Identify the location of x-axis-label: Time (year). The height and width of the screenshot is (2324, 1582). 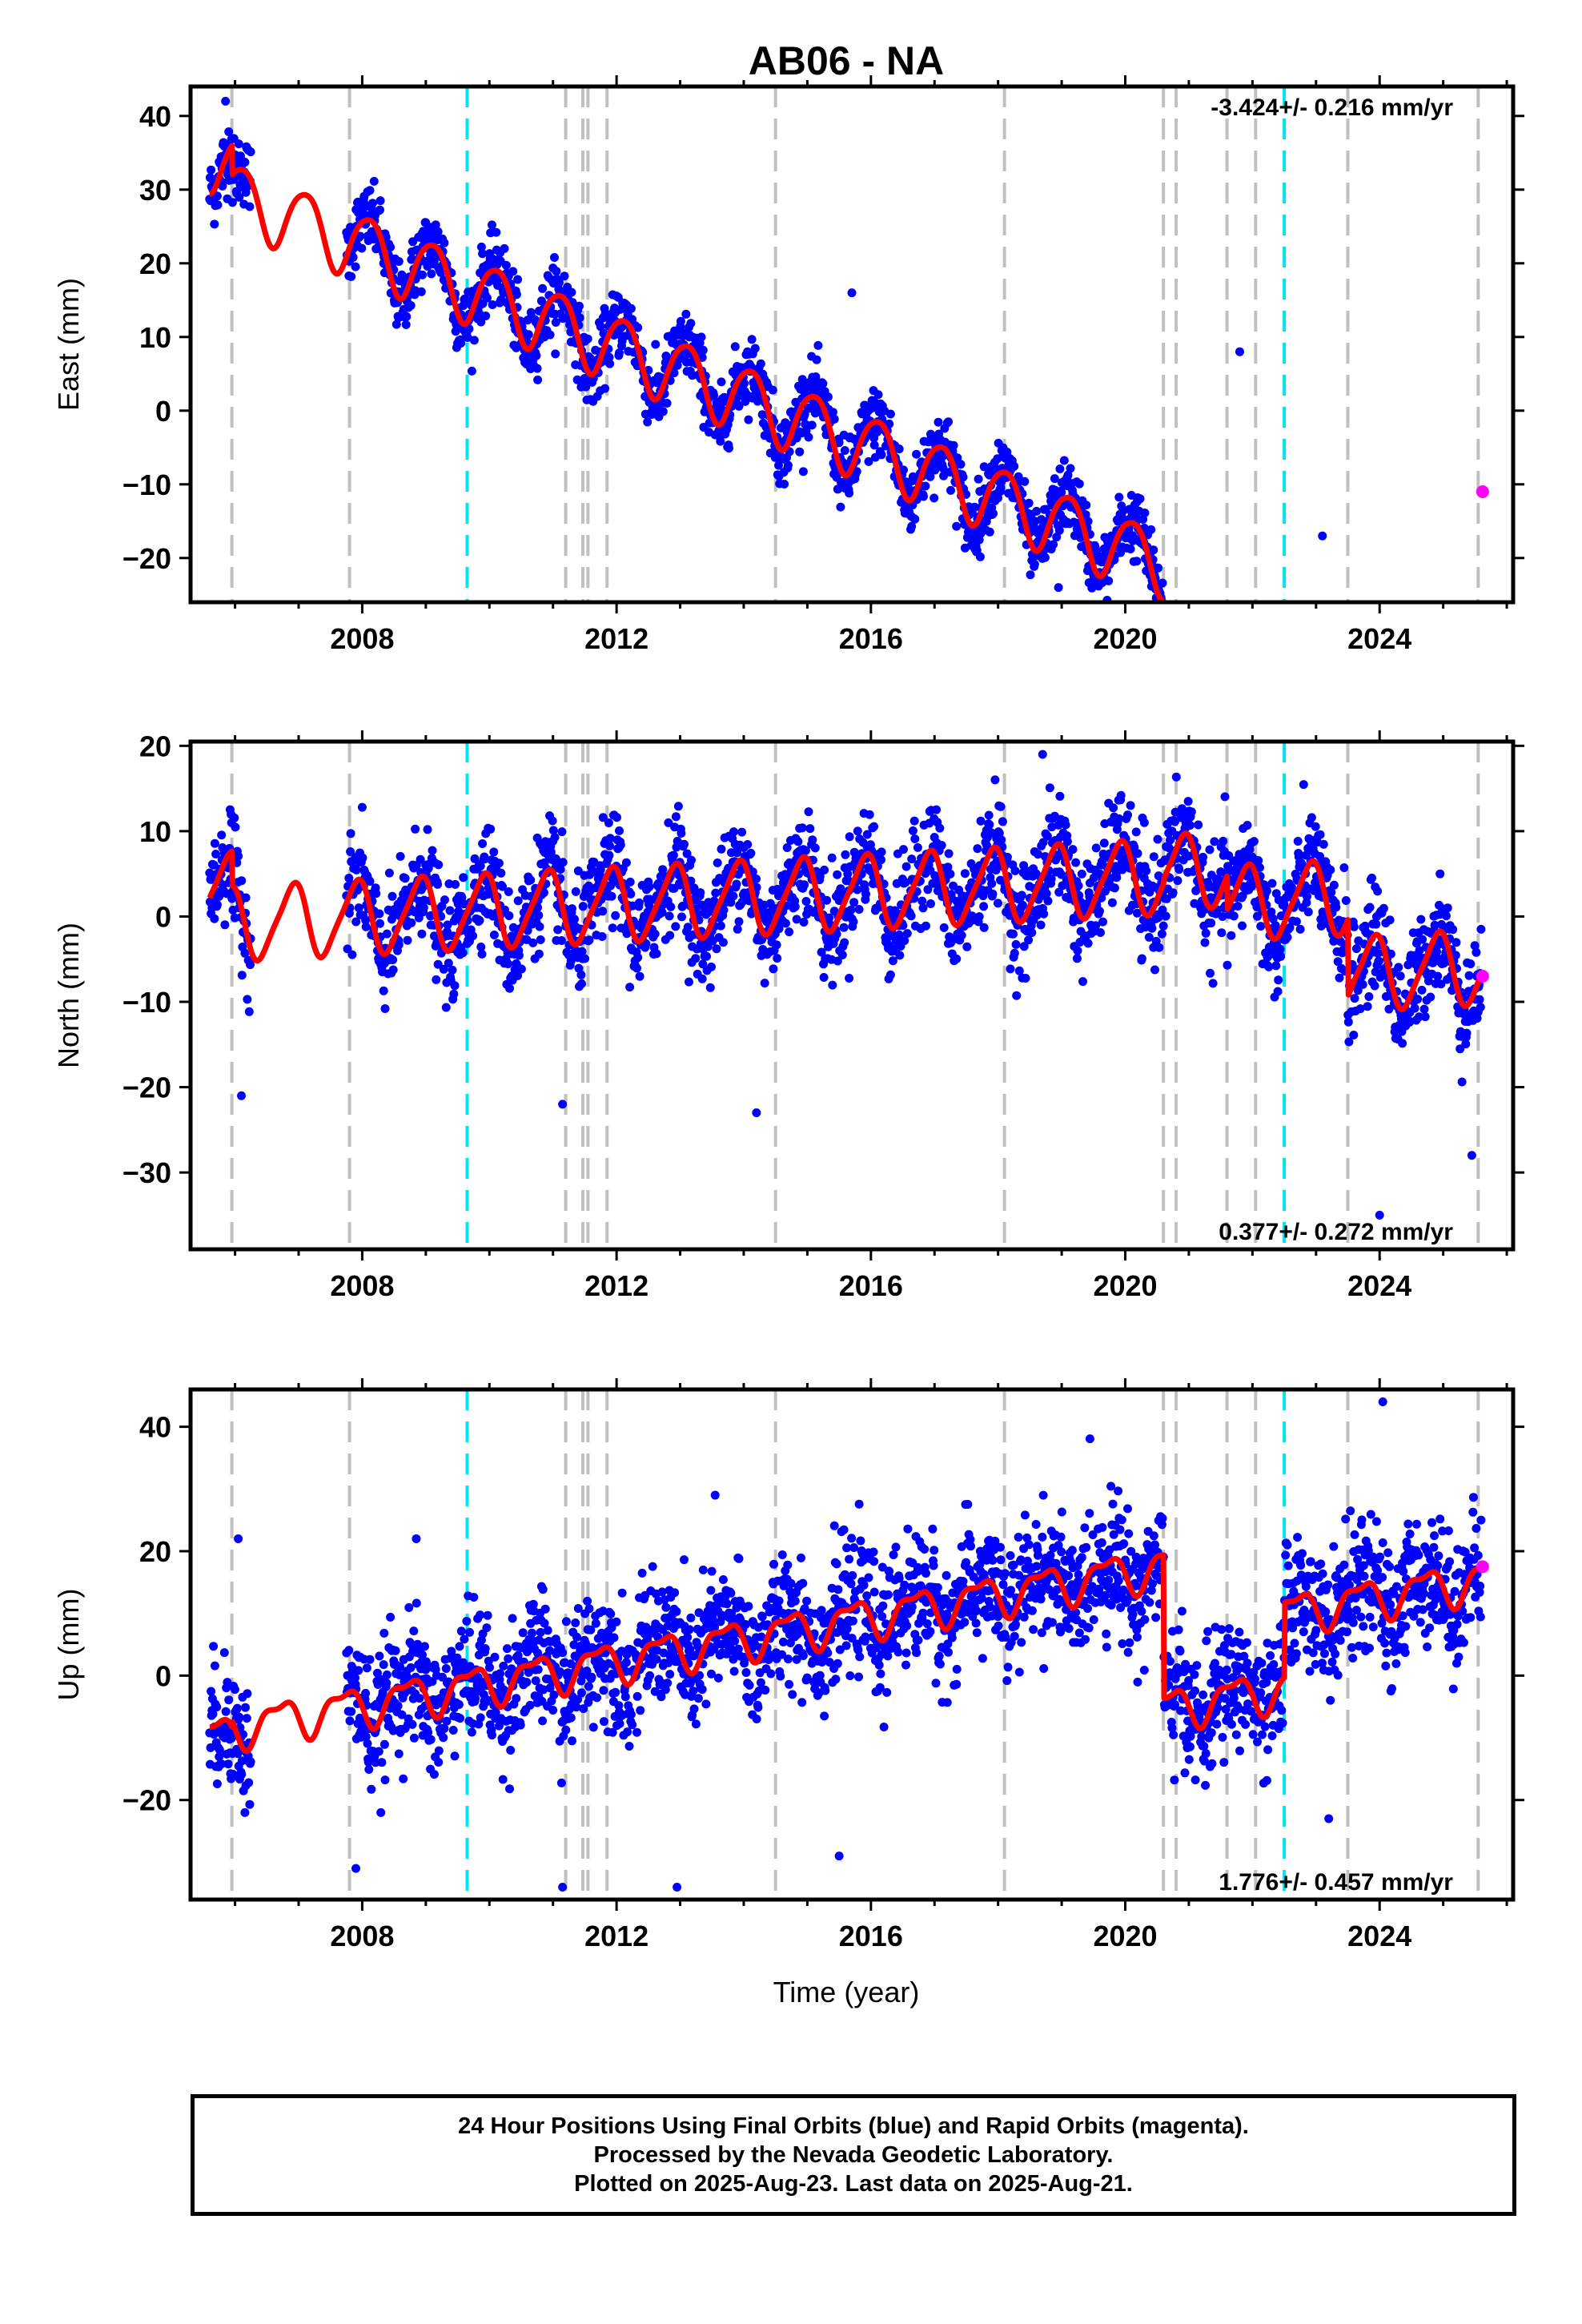
(847, 1992).